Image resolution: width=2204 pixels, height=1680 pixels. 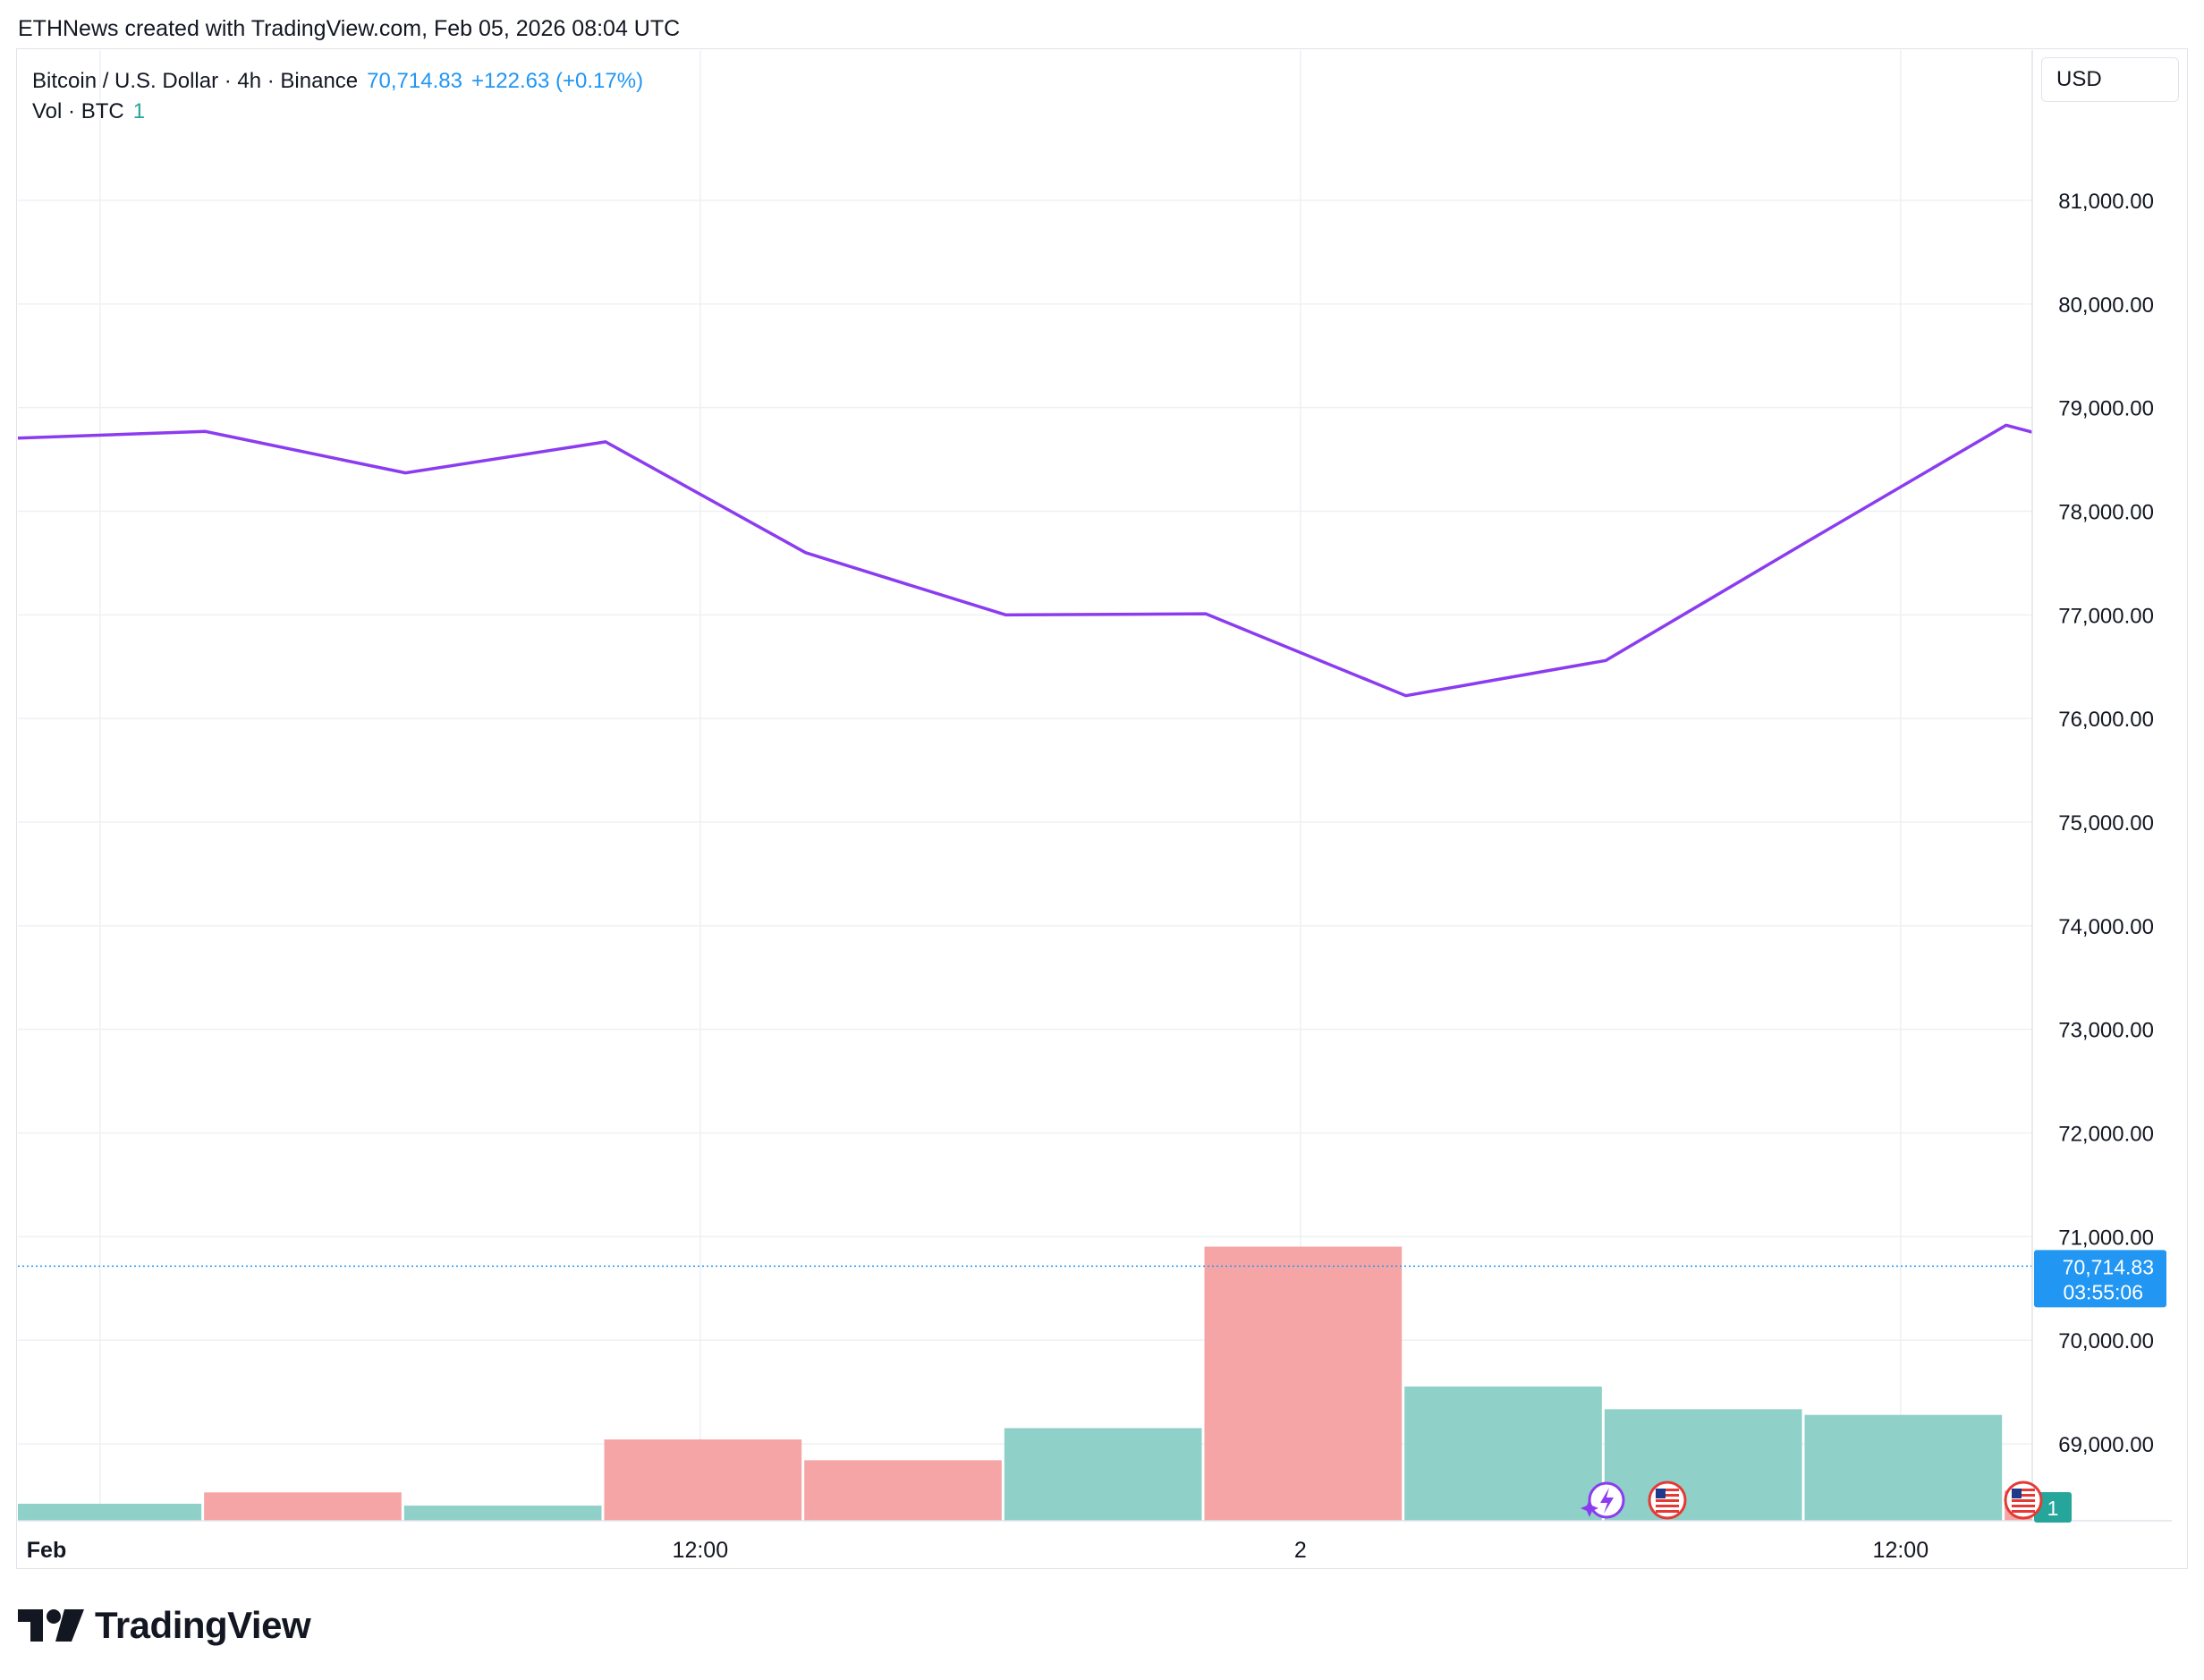 What do you see at coordinates (2106, 1238) in the screenshot?
I see `price-tick-label: 71,000.00` at bounding box center [2106, 1238].